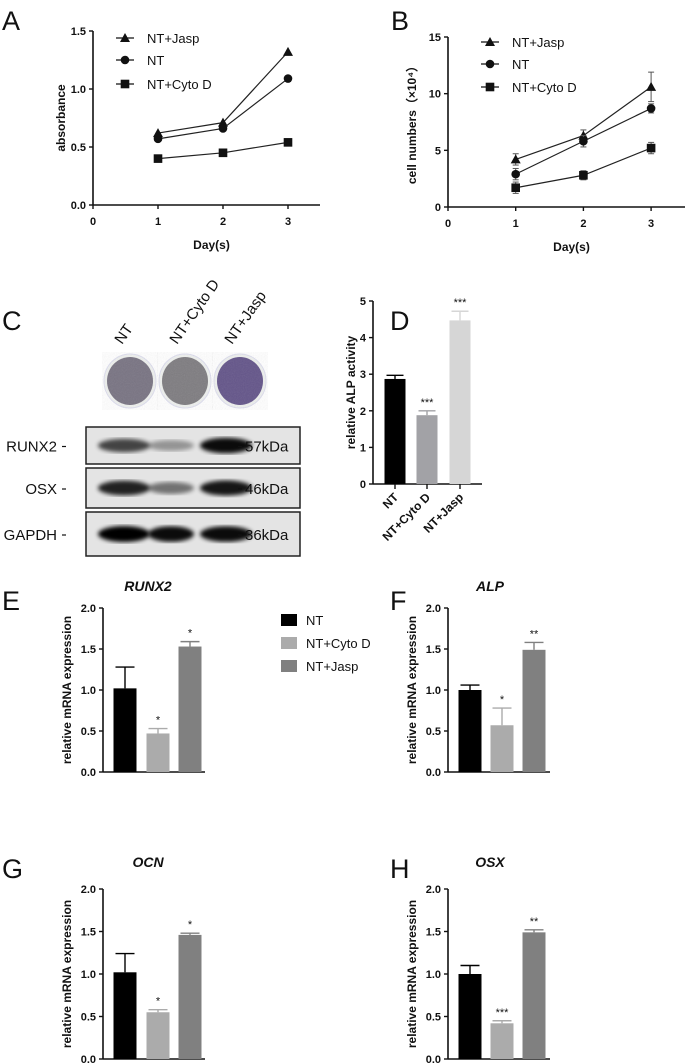 The image size is (685, 1063). What do you see at coordinates (245, 317) in the screenshot?
I see `well-label: NT+Jasp` at bounding box center [245, 317].